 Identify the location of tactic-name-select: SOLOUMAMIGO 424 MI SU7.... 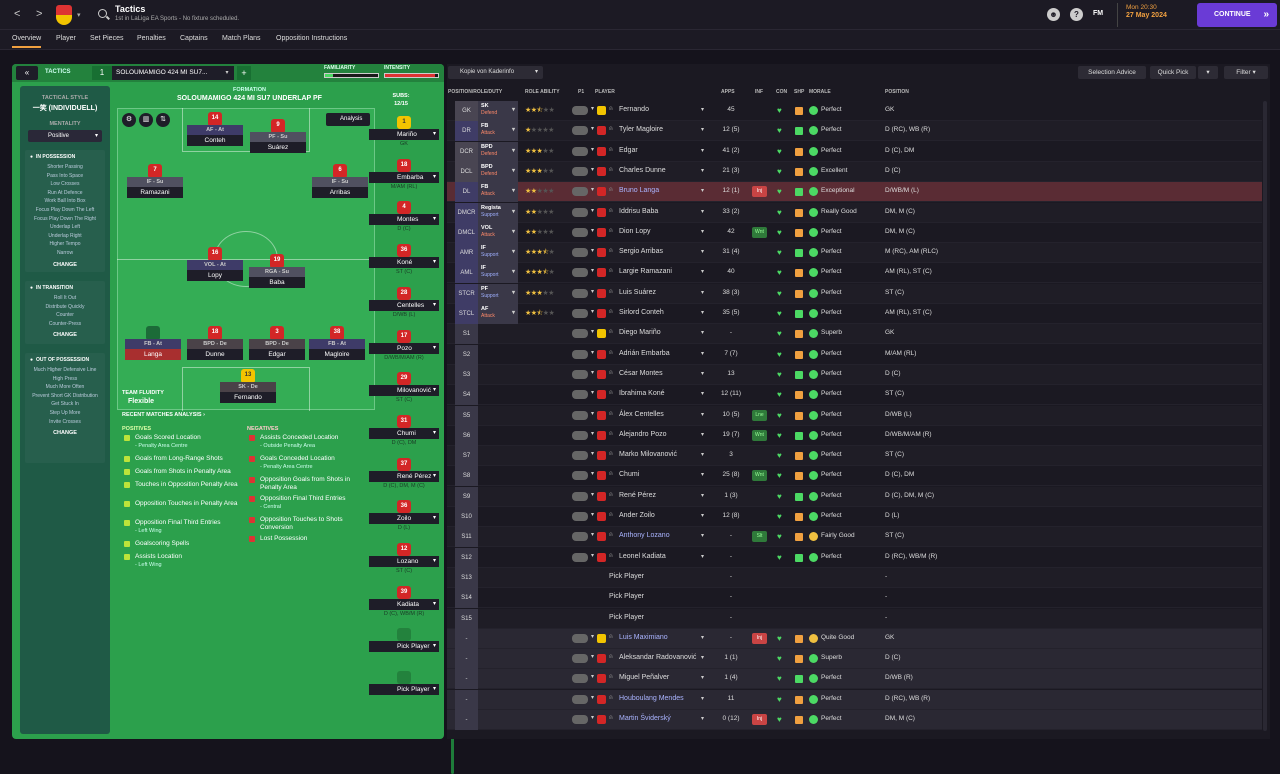
(166, 73).